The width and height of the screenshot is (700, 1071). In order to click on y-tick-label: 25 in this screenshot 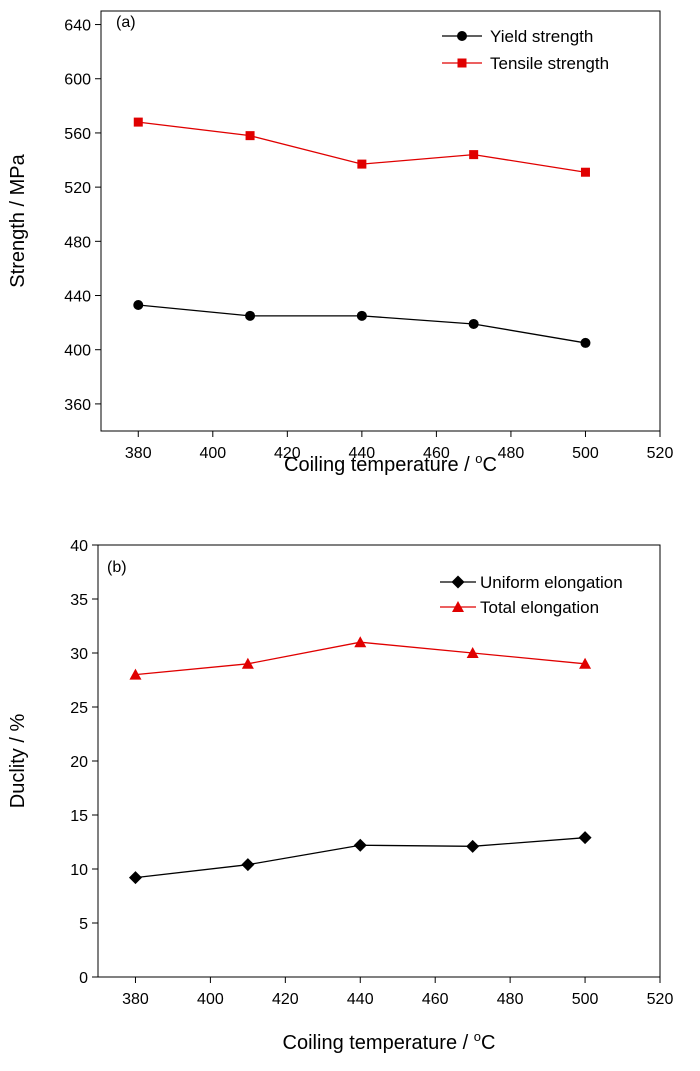, I will do `click(79, 708)`.